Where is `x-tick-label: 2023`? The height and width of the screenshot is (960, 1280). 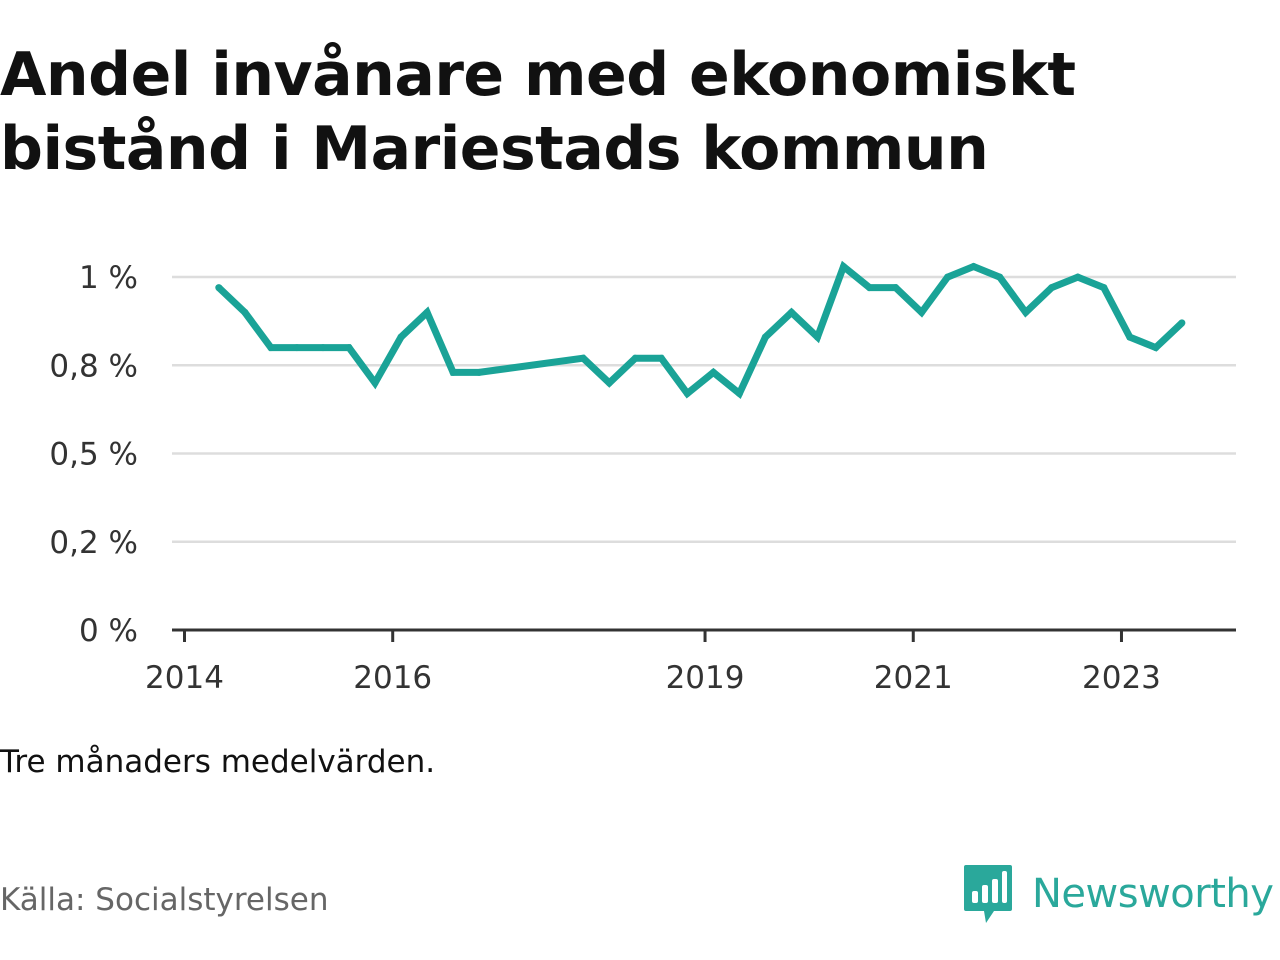 x-tick-label: 2023 is located at coordinates (1121, 678).